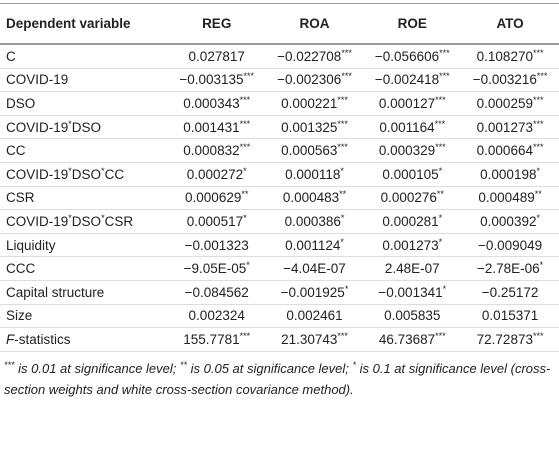 This screenshot has height=460, width=559. What do you see at coordinates (216, 268) in the screenshot?
I see `cell: −9.05E-05*` at bounding box center [216, 268].